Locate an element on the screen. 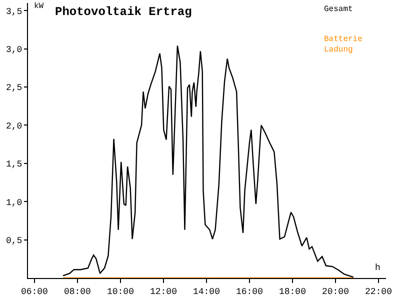 The width and height of the screenshot is (400, 300). x-axis-title: h is located at coordinates (377, 268).